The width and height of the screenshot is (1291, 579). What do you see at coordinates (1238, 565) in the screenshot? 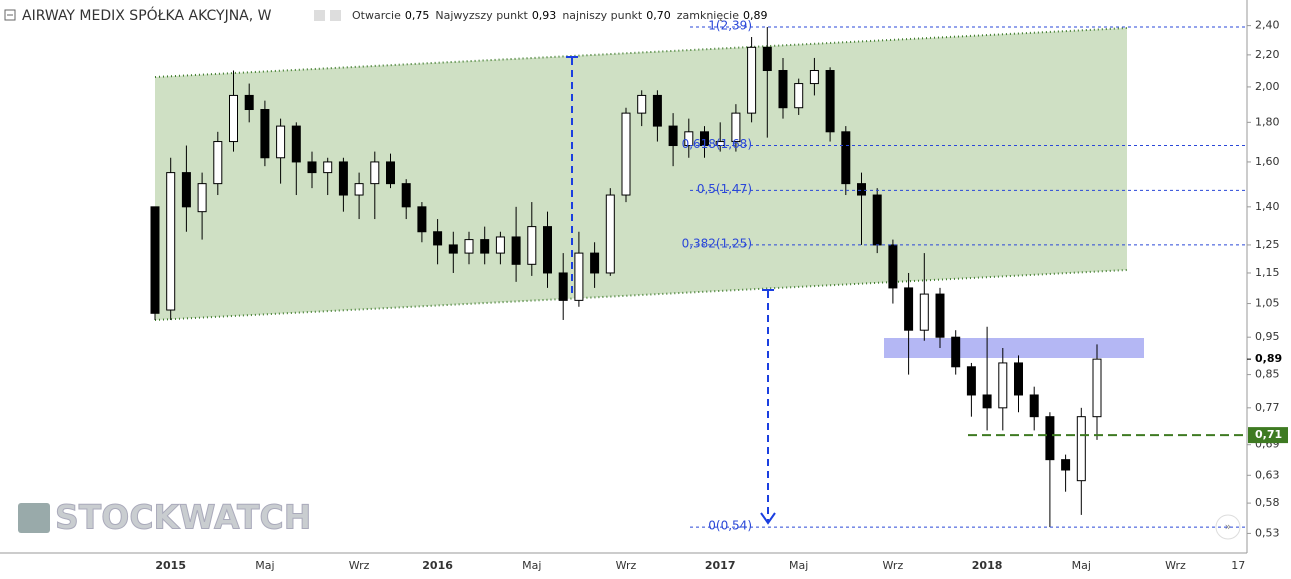
I see `x-tick-label: 17` at bounding box center [1238, 565].